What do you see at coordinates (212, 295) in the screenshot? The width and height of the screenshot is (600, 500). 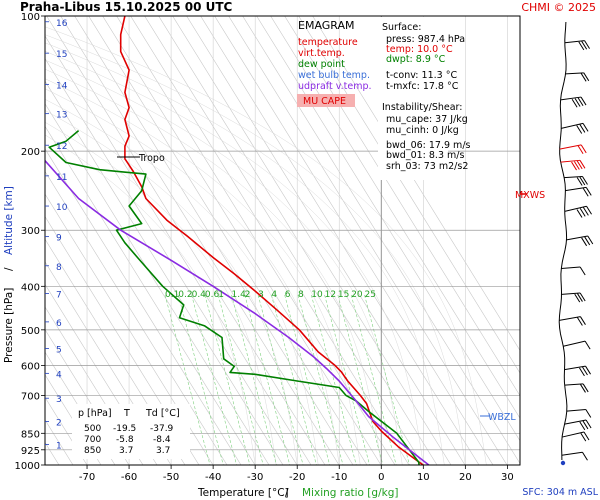 I see `mixing-ratio-label: 0.6` at bounding box center [212, 295].